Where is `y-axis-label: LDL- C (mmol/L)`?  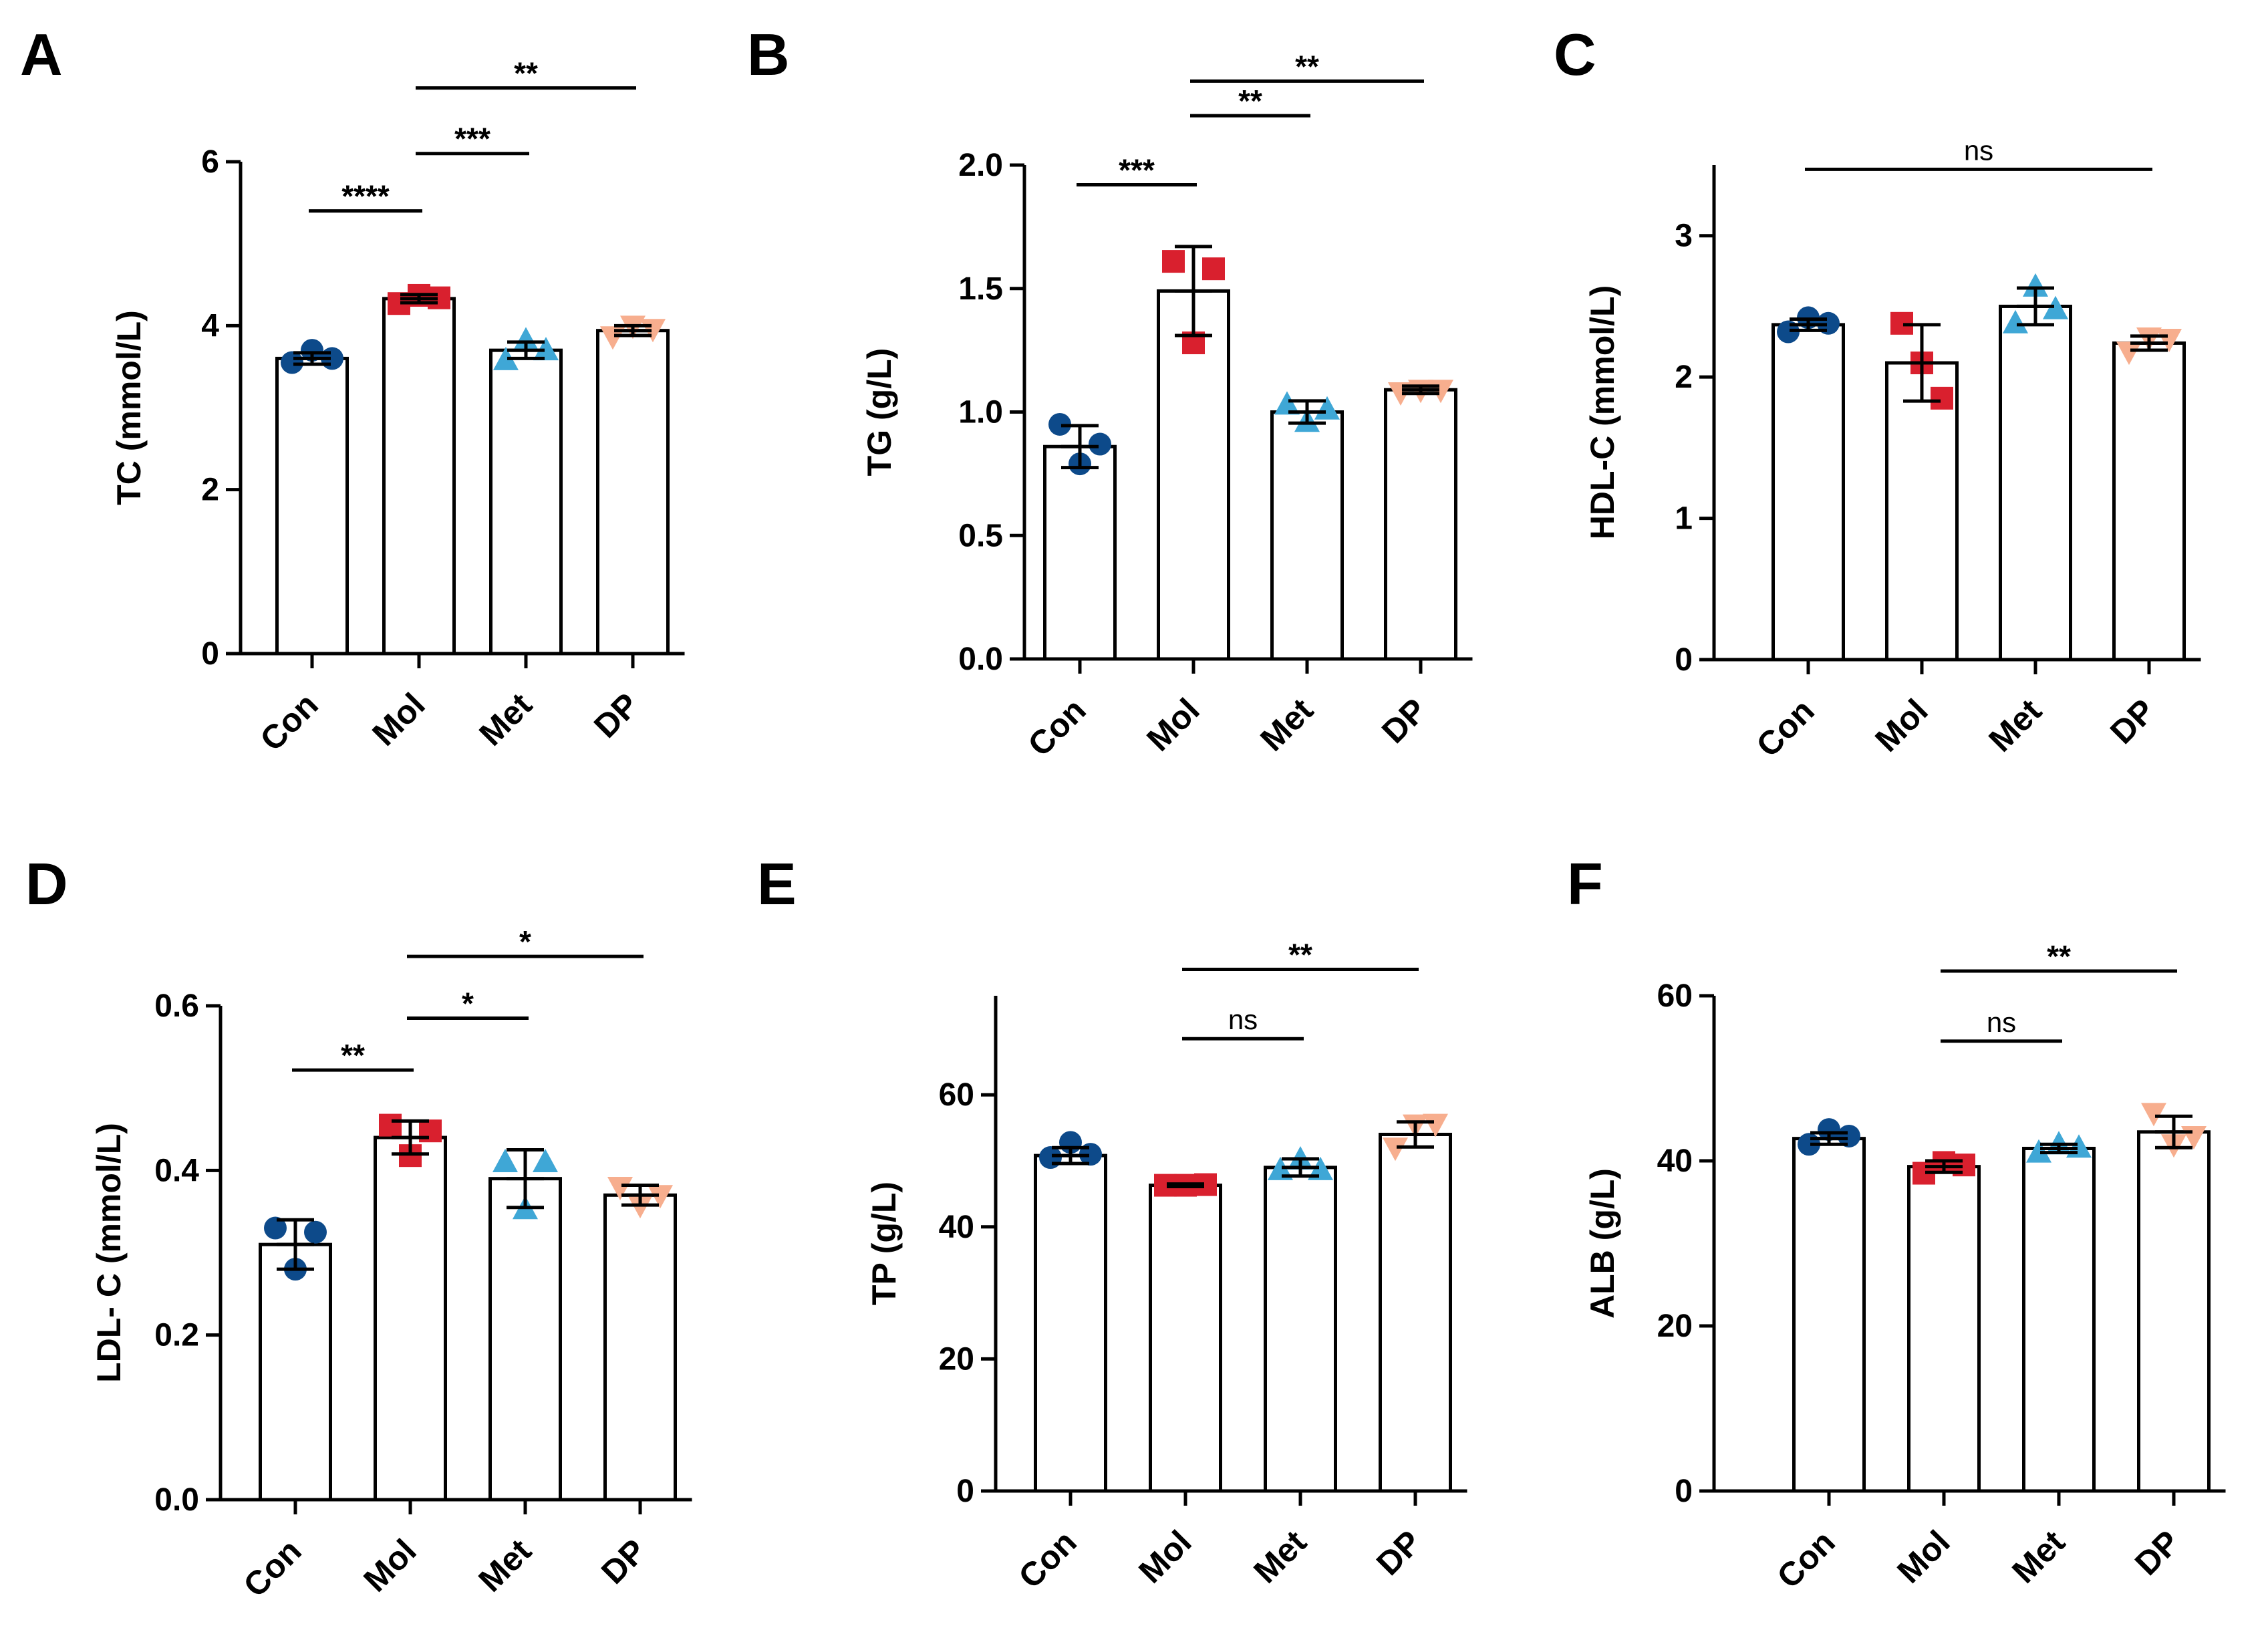
y-axis-label: LDL- C (mmol/L) is located at coordinates (109, 1253).